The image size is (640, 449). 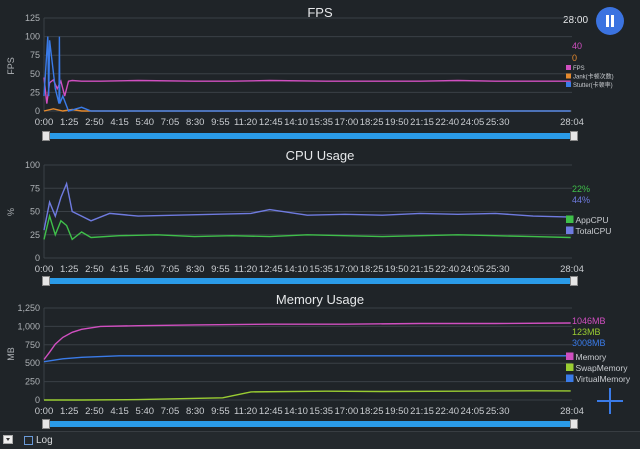 What do you see at coordinates (310, 424) in the screenshot?
I see `memory-time-scrollbar` at bounding box center [310, 424].